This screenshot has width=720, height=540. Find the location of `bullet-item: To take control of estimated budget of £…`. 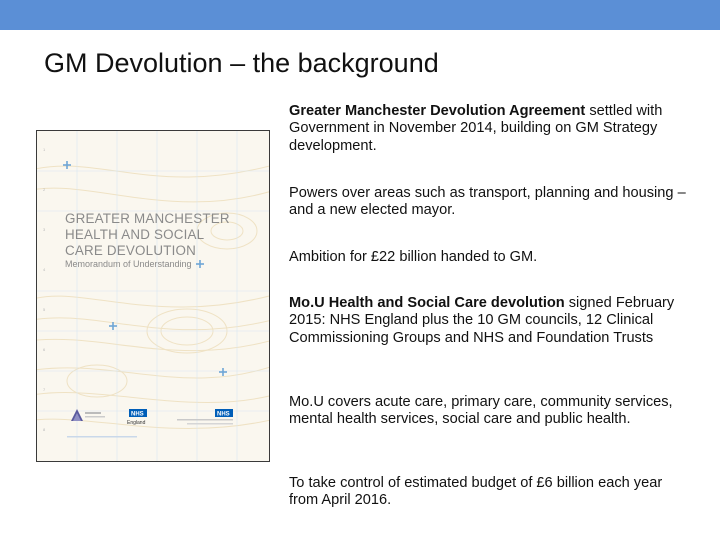

bullet-item: To take control of estimated budget of £… is located at coordinates (489, 492).